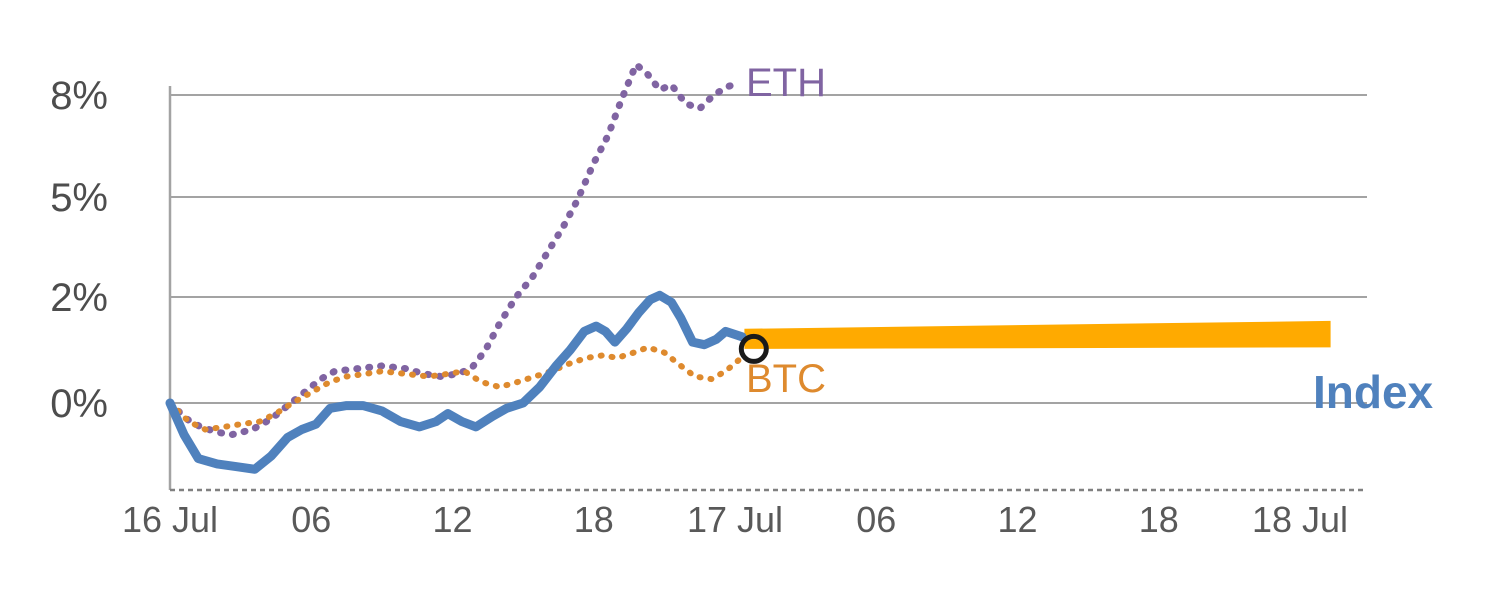 This screenshot has height=600, width=1500. I want to click on x-tick-label: 17 Jul, so click(735, 519).